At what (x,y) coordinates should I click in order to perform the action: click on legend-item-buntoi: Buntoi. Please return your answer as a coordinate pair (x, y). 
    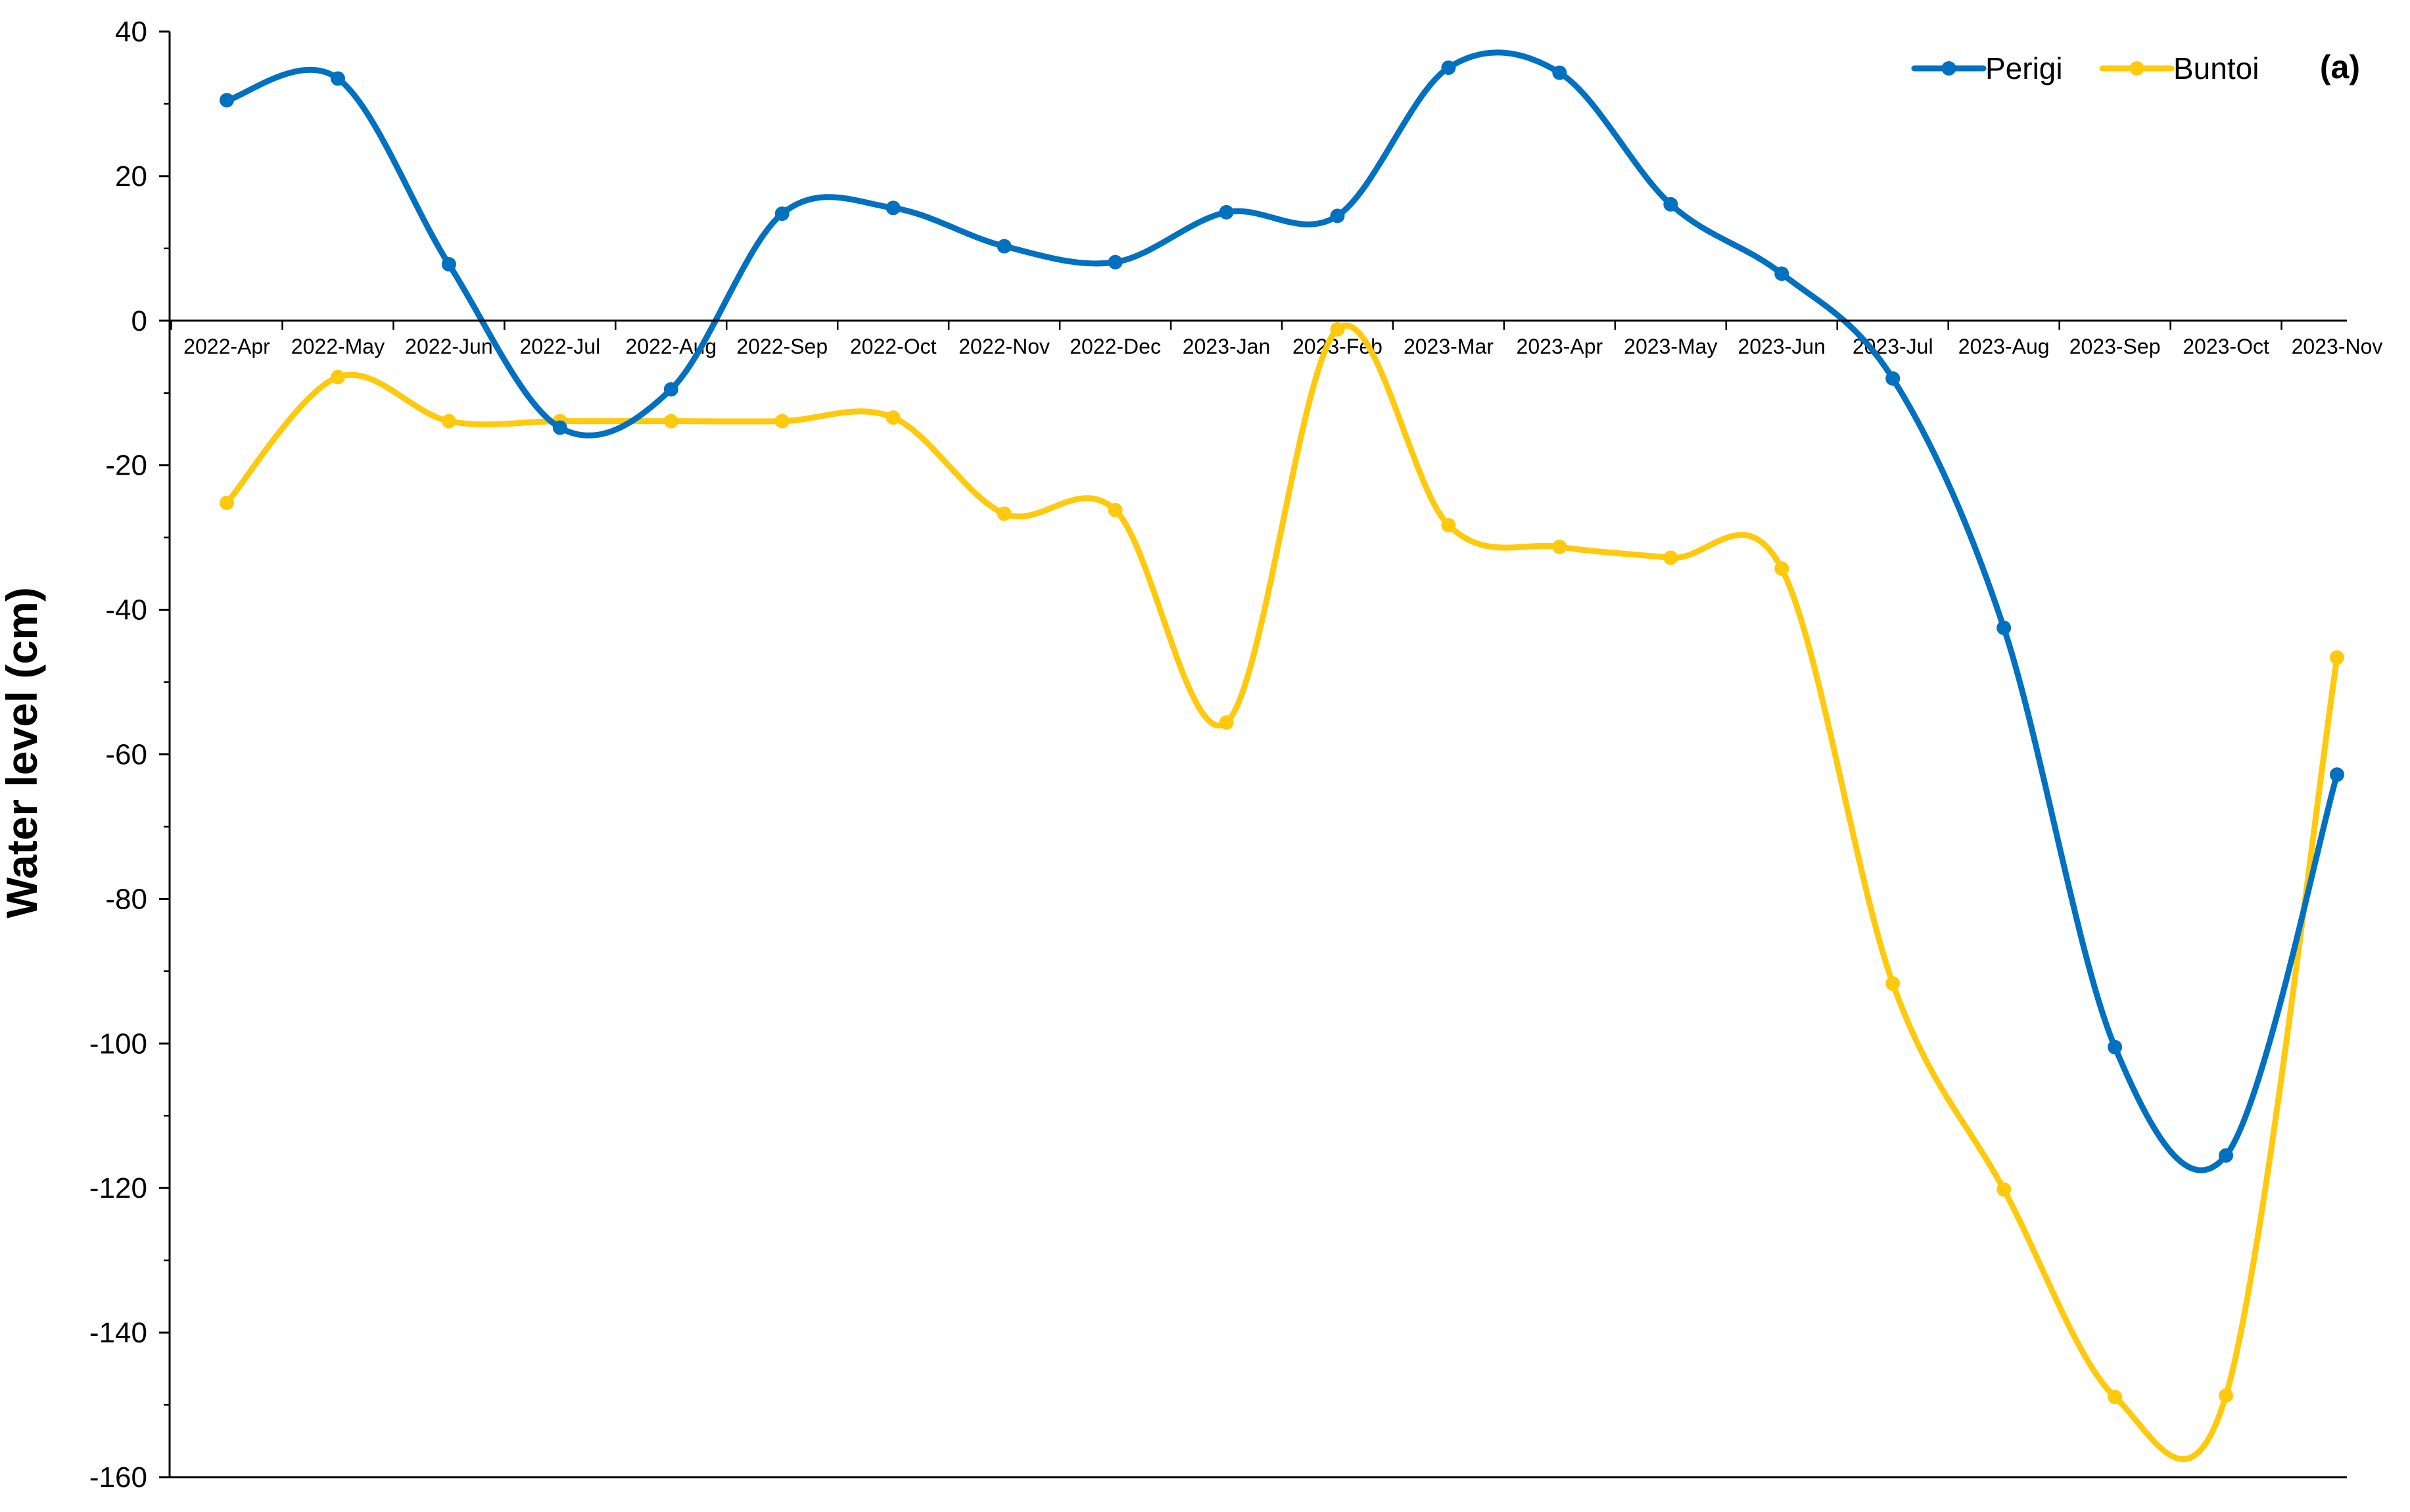
    Looking at the image, I should click on (2179, 68).